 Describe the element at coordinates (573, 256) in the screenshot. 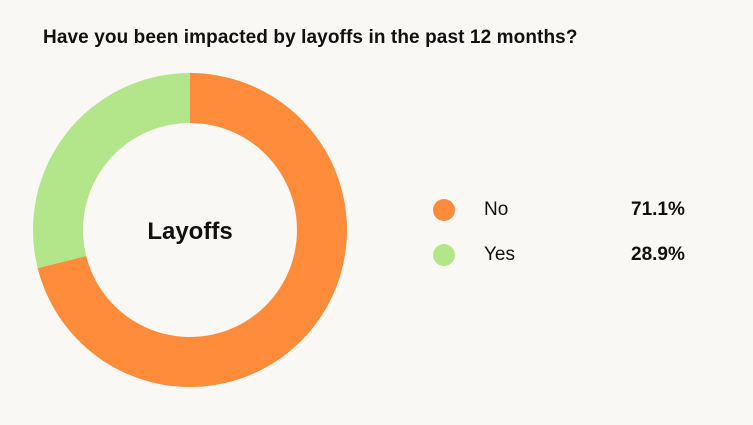

I see `legend-item-yes: Yes 28.9%` at that location.